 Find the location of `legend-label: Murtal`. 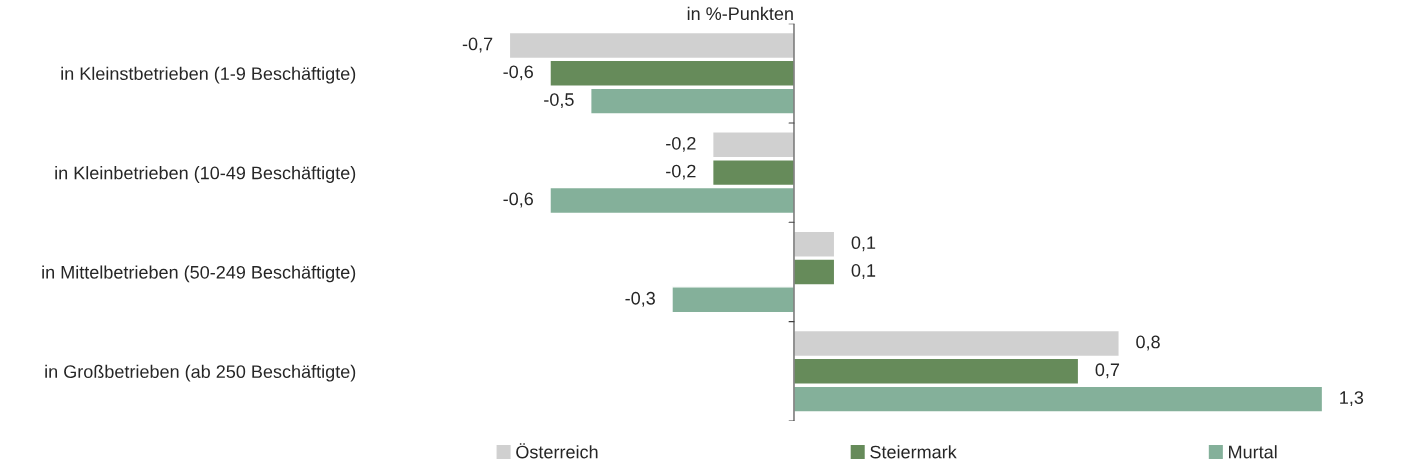

legend-label: Murtal is located at coordinates (1253, 452).